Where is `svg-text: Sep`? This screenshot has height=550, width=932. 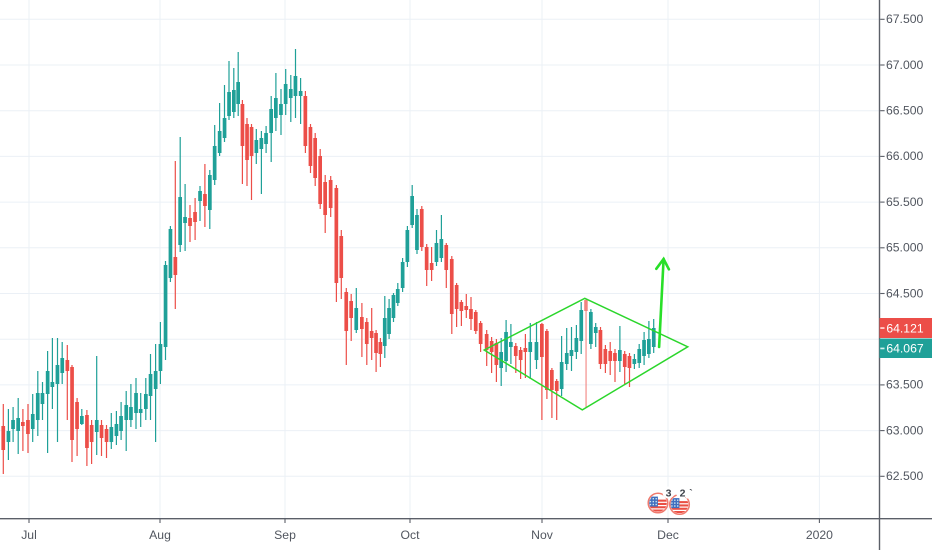
svg-text: Sep is located at coordinates (285, 535).